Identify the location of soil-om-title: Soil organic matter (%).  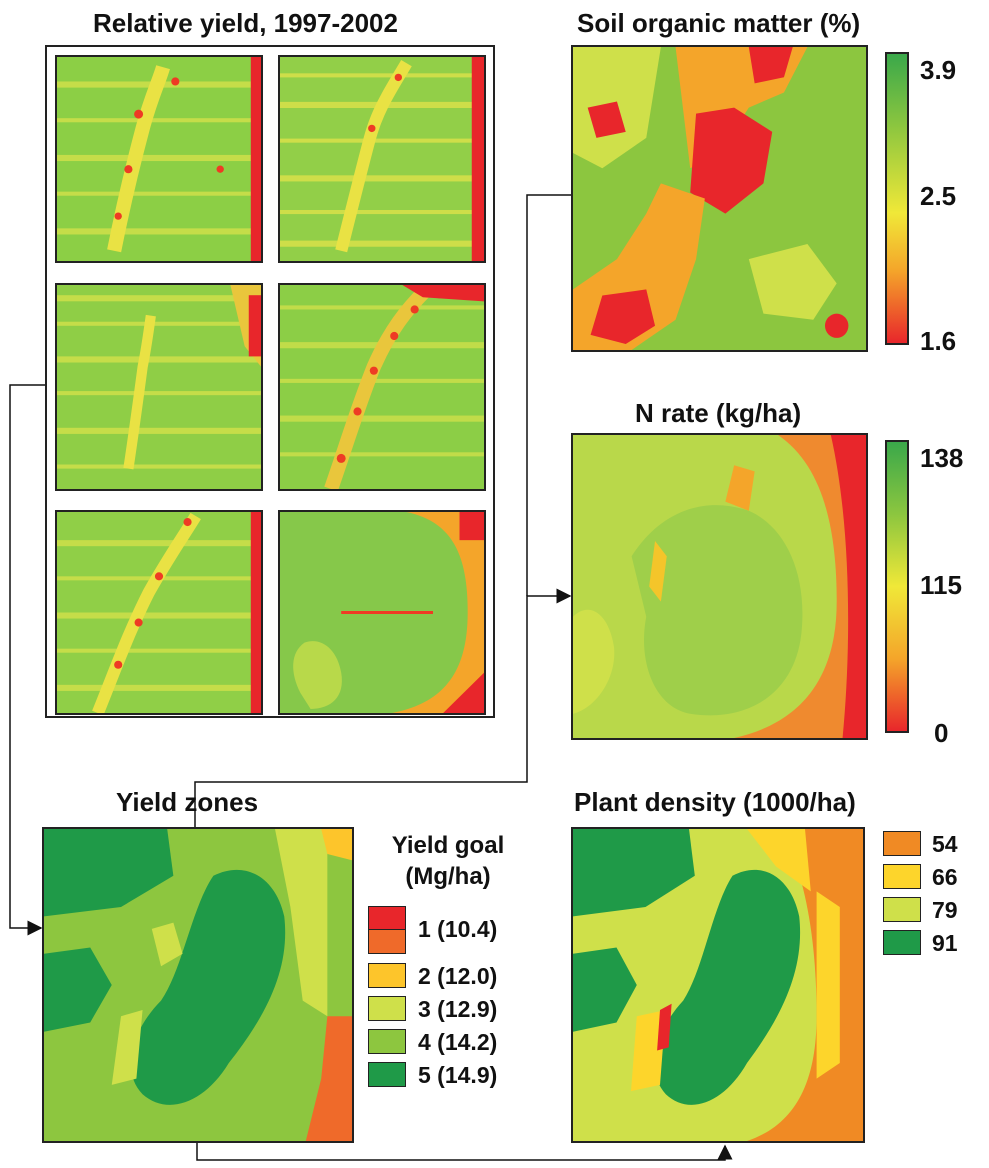
(719, 23).